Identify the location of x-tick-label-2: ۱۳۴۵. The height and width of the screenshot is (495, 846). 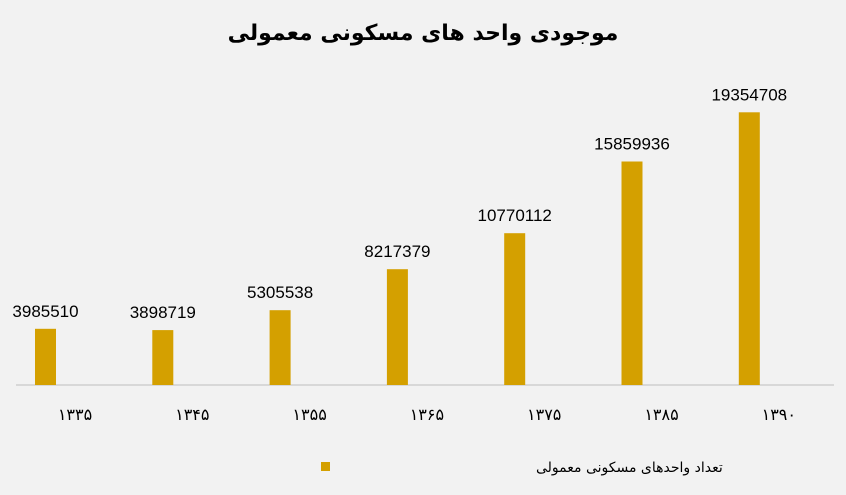
(192, 414).